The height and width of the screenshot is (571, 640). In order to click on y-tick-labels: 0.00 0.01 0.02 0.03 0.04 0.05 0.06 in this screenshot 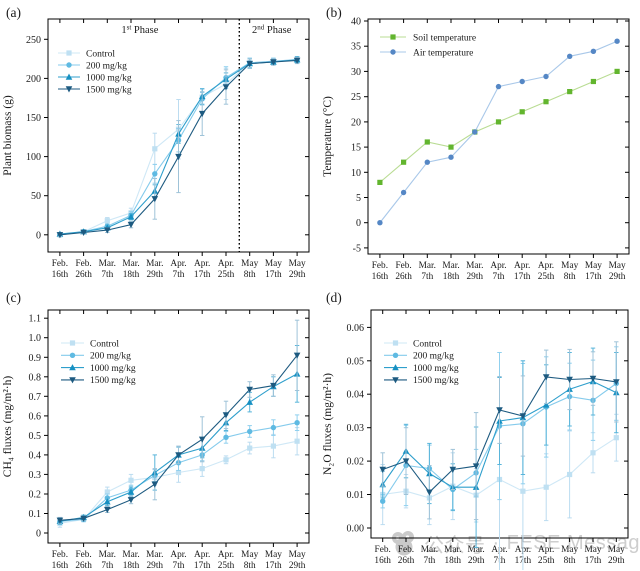, I will do `click(356, 429)`.